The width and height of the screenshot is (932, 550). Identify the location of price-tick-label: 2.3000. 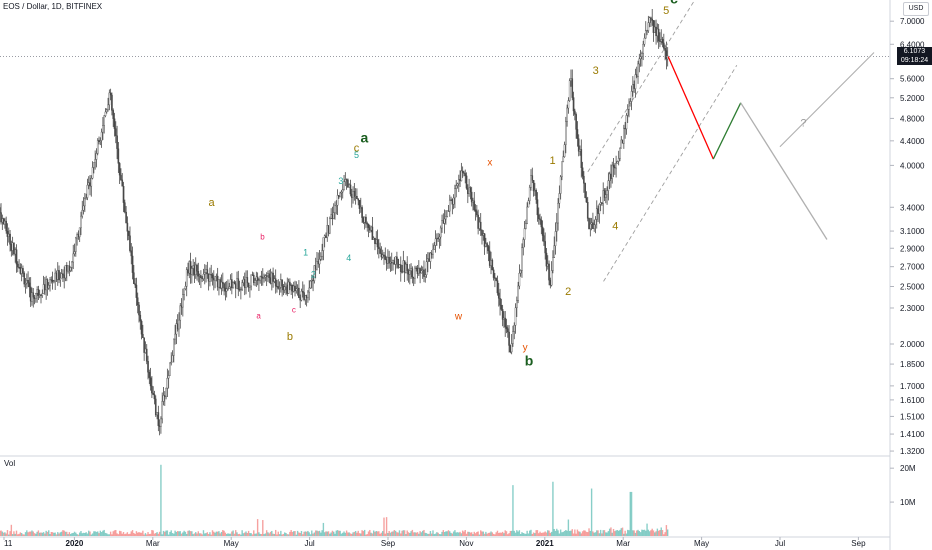
(912, 308).